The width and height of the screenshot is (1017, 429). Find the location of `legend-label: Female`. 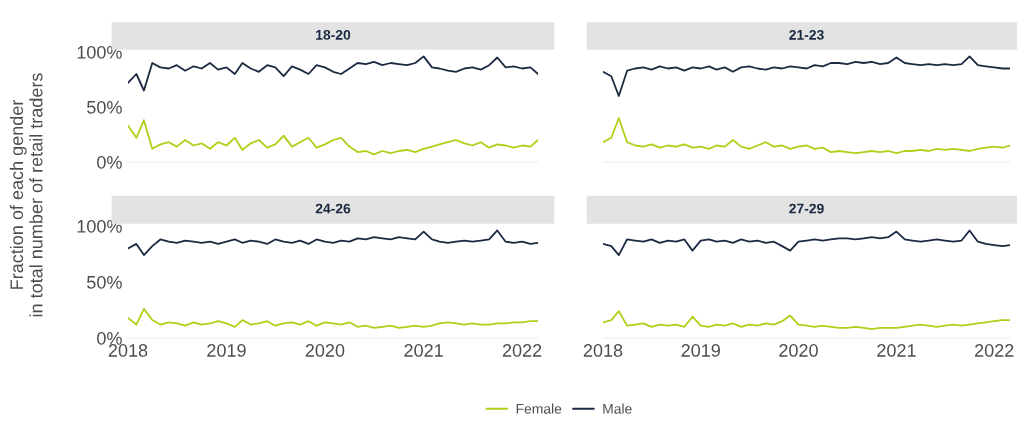

legend-label: Female is located at coordinates (539, 408).